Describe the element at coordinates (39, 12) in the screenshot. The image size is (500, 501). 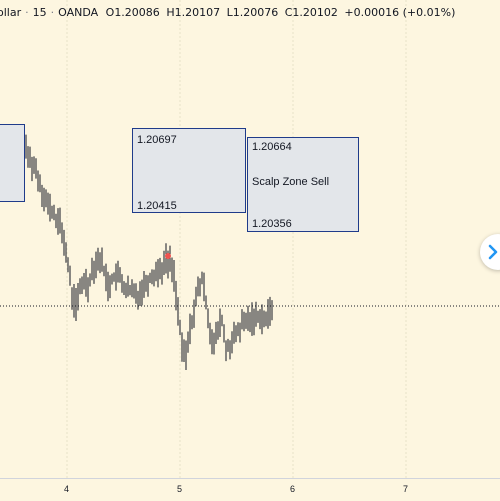
I see `interval-label: 15` at that location.